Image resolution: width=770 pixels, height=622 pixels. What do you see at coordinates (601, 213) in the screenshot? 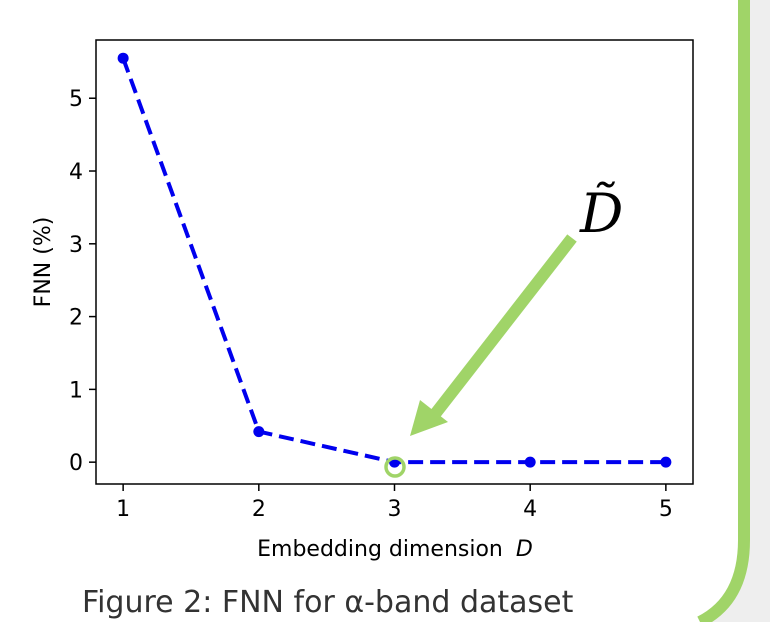
I see `annotation-label: D̃` at bounding box center [601, 213].